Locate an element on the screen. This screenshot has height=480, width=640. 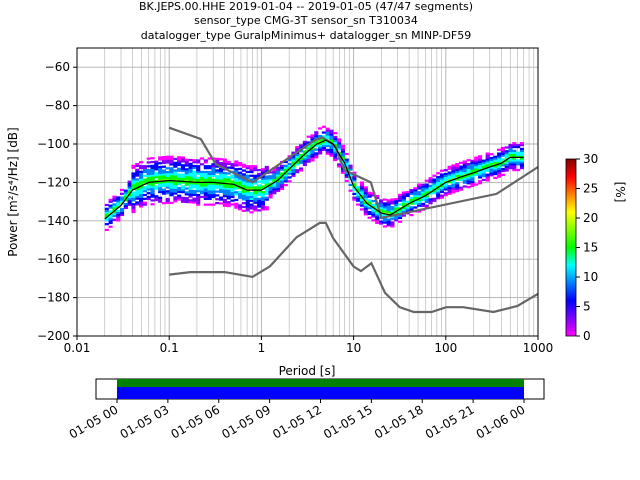
x-axis-ticks: 0.01 0.1 1 10 100 1000 is located at coordinates (308, 345).